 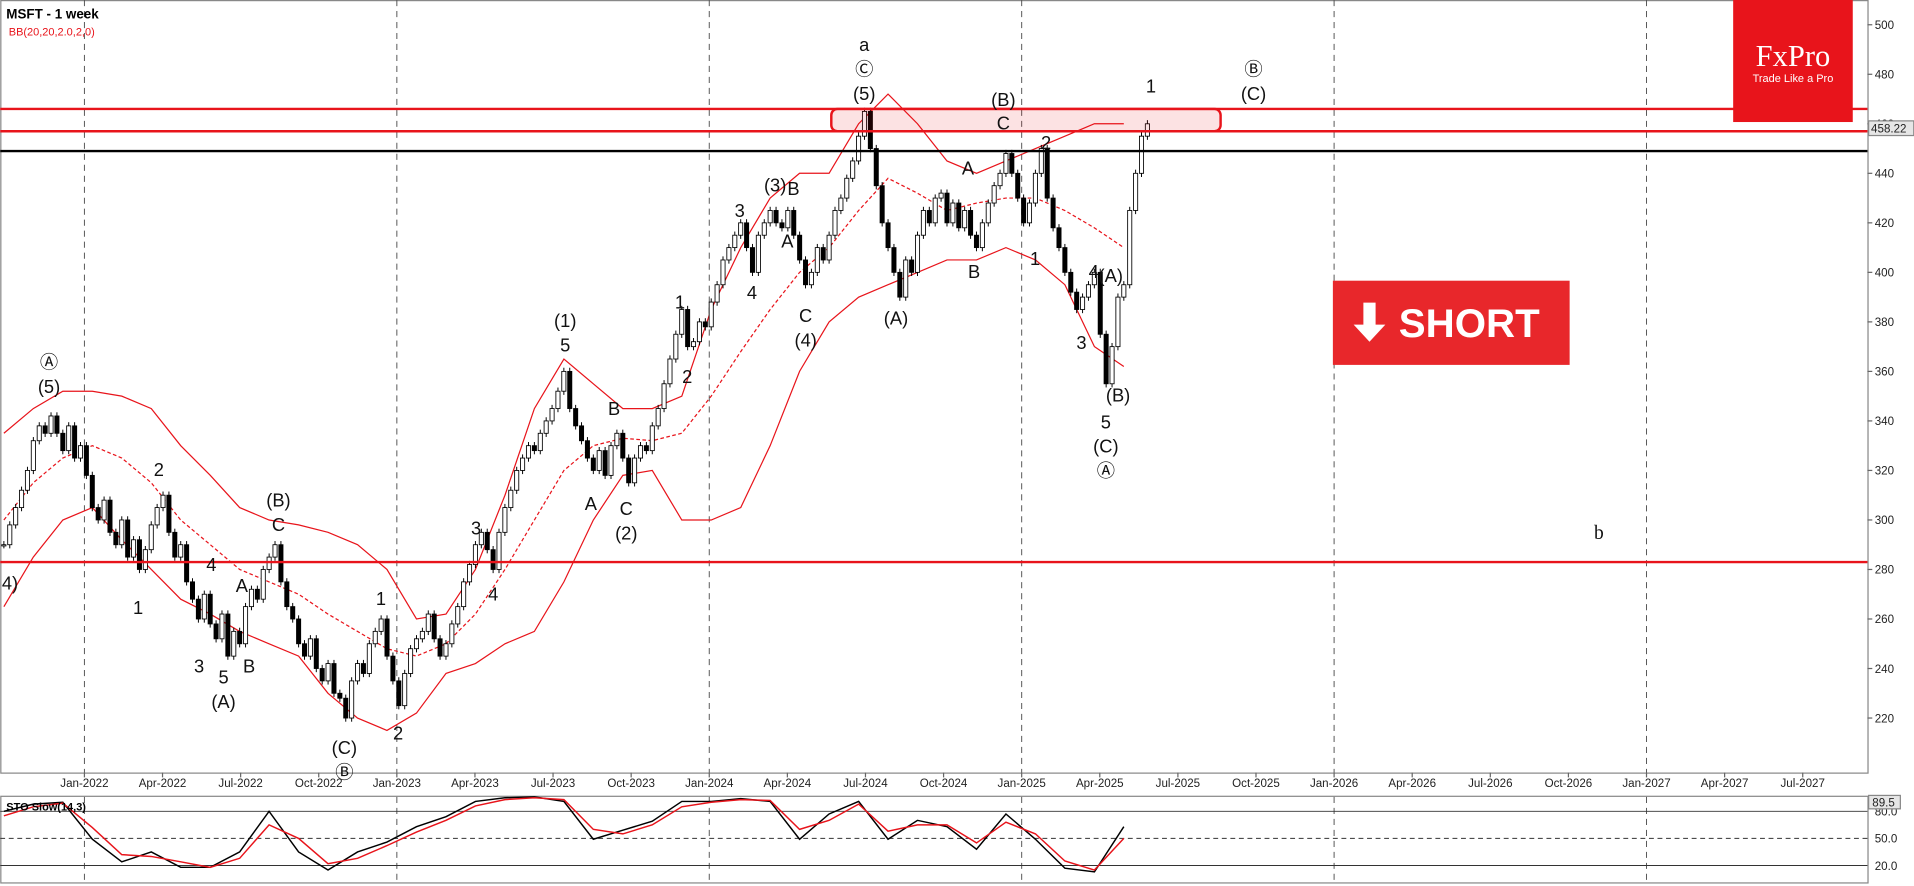 What do you see at coordinates (1888, 129) in the screenshot?
I see `last-price-label: 458.22` at bounding box center [1888, 129].